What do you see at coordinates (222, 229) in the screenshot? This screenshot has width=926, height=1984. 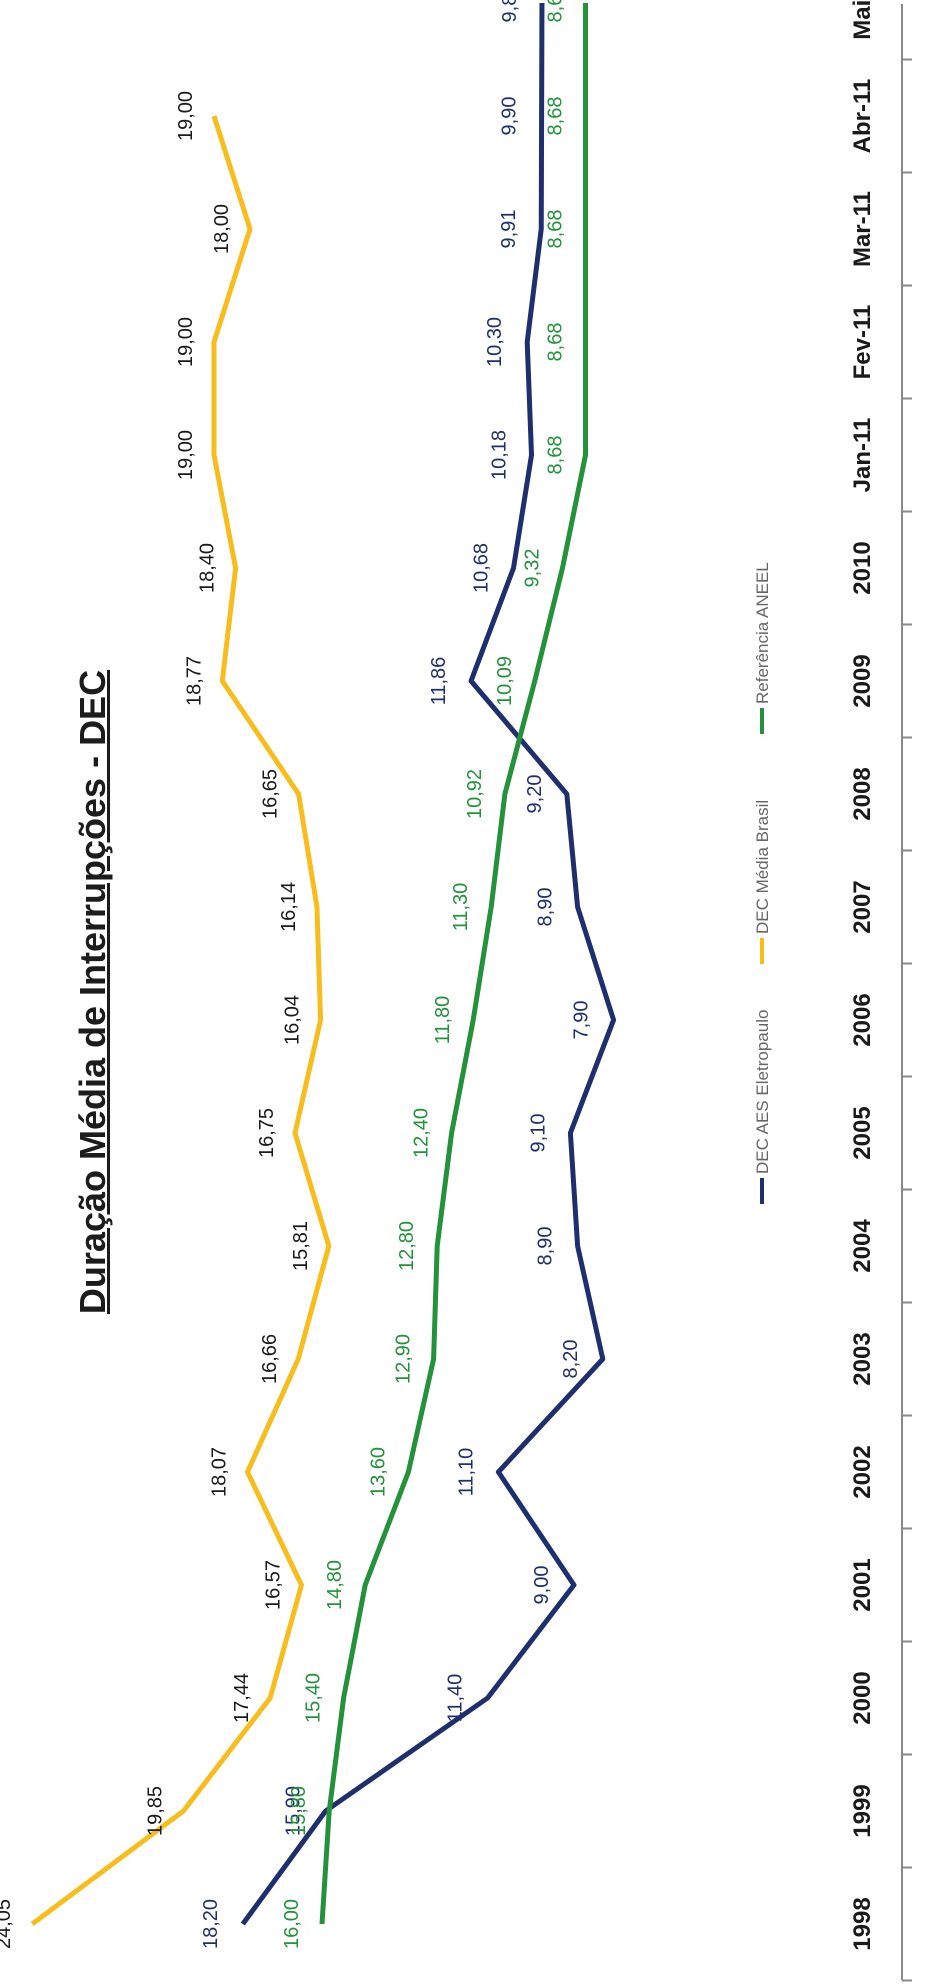 I see `data-label: 18,00` at bounding box center [222, 229].